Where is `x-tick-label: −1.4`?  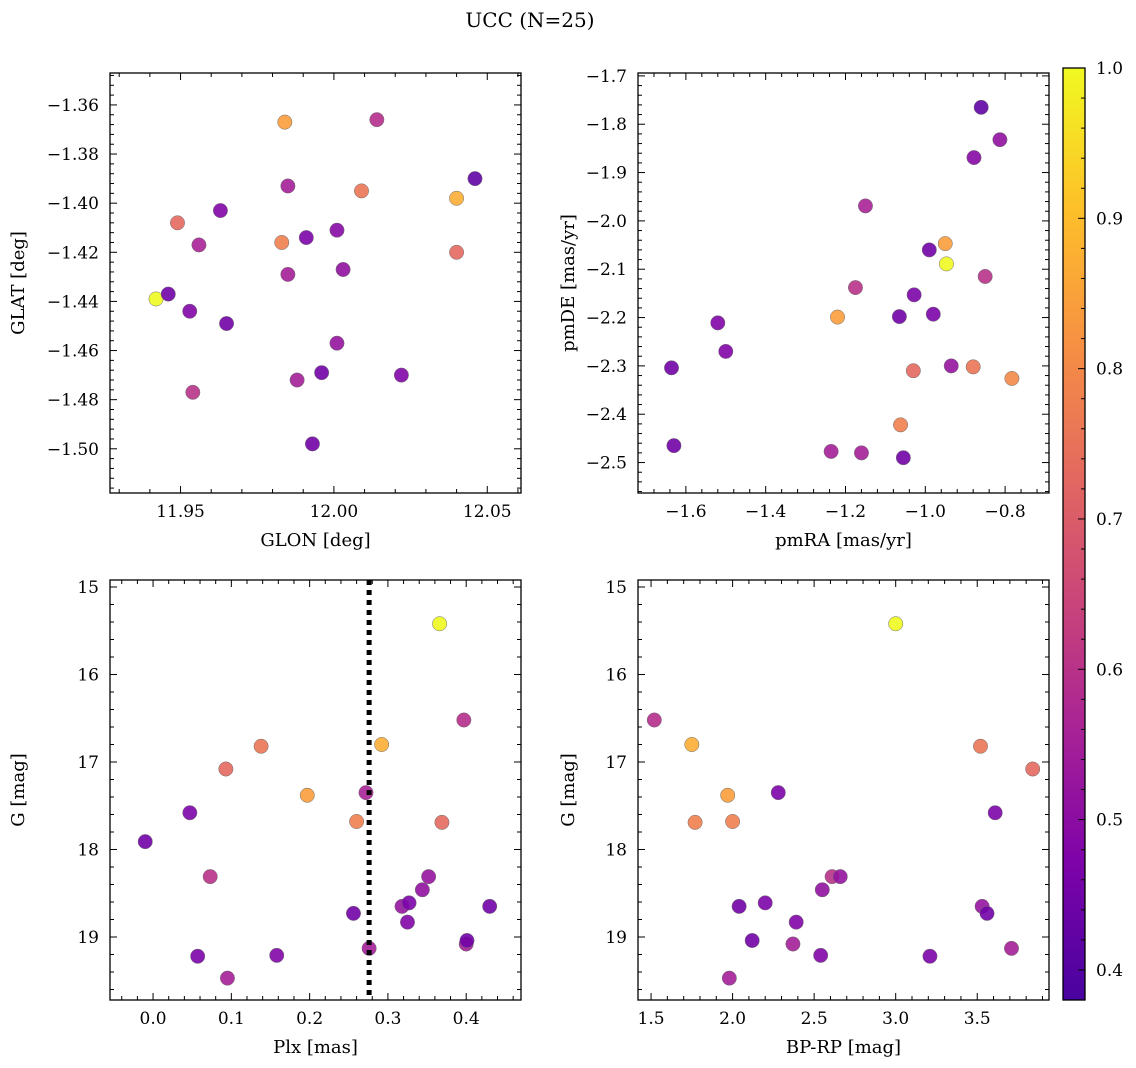 x-tick-label: −1.4 is located at coordinates (765, 512).